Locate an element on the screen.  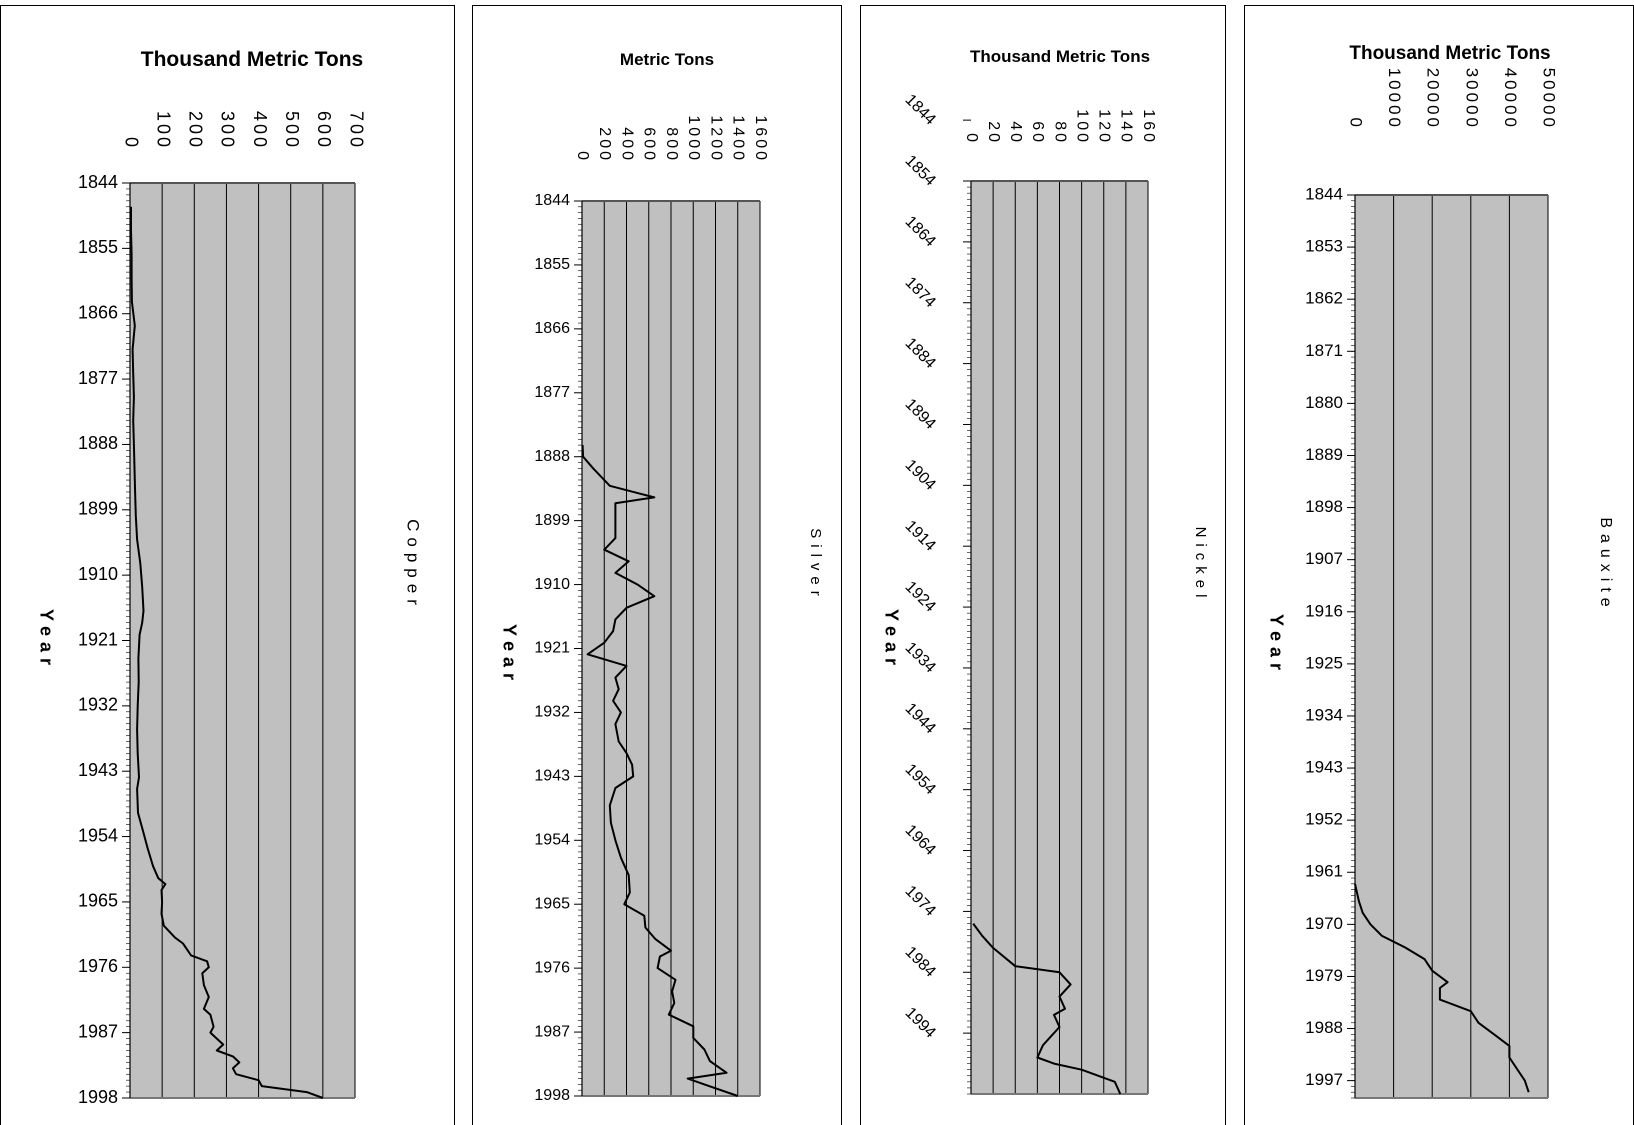
x-tick-label: 1600 is located at coordinates (760, 139).